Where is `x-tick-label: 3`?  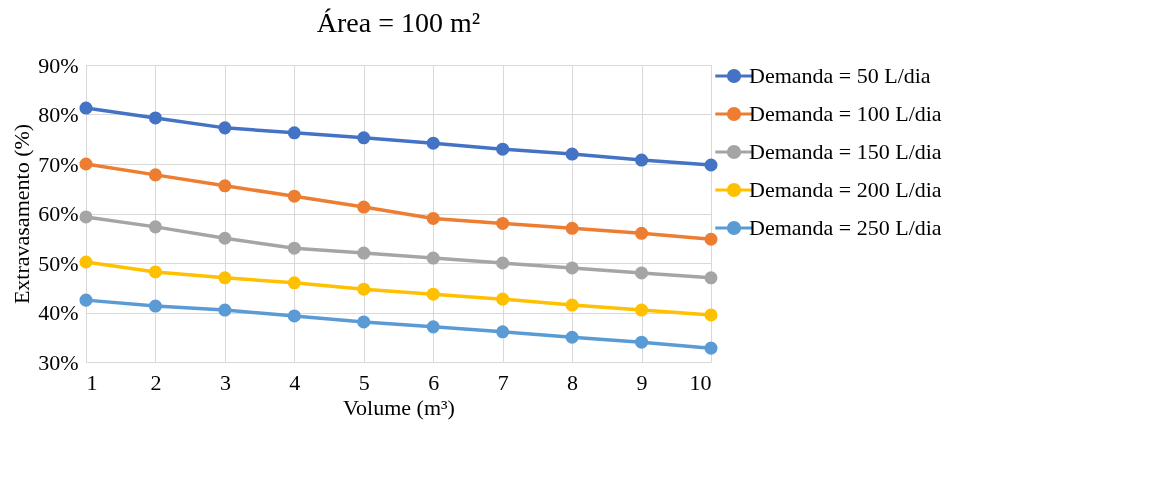
x-tick-label: 3 is located at coordinates (225, 382).